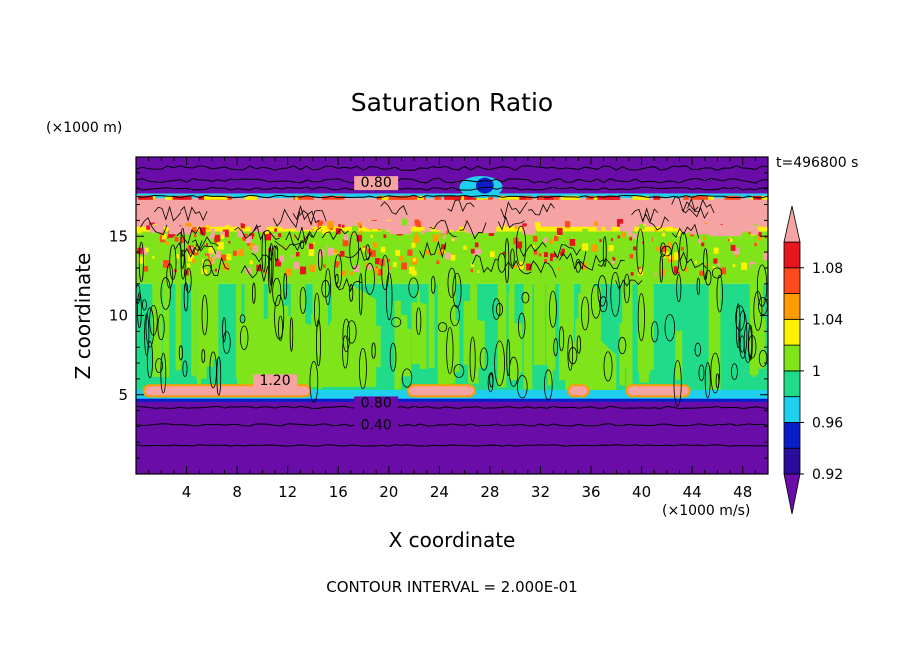 This screenshot has width=904, height=654. What do you see at coordinates (237, 492) in the screenshot?
I see `x-tick-label: 8` at bounding box center [237, 492].